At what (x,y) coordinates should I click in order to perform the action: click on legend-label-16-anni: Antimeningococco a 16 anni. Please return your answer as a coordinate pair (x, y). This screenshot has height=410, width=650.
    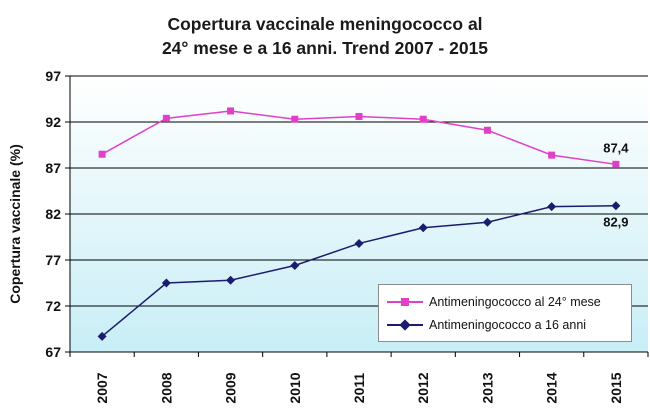
    Looking at the image, I should click on (508, 325).